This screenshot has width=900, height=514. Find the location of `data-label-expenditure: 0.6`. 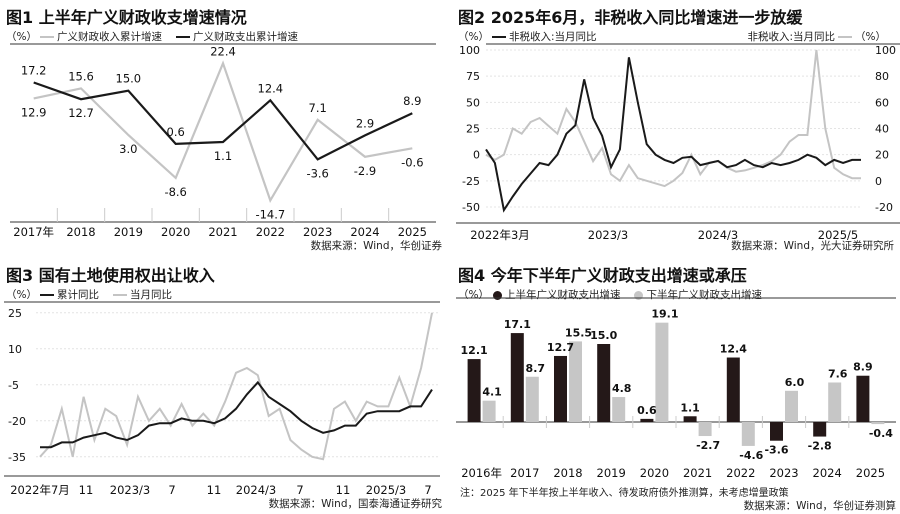

data-label-expenditure: 0.6 is located at coordinates (176, 132).